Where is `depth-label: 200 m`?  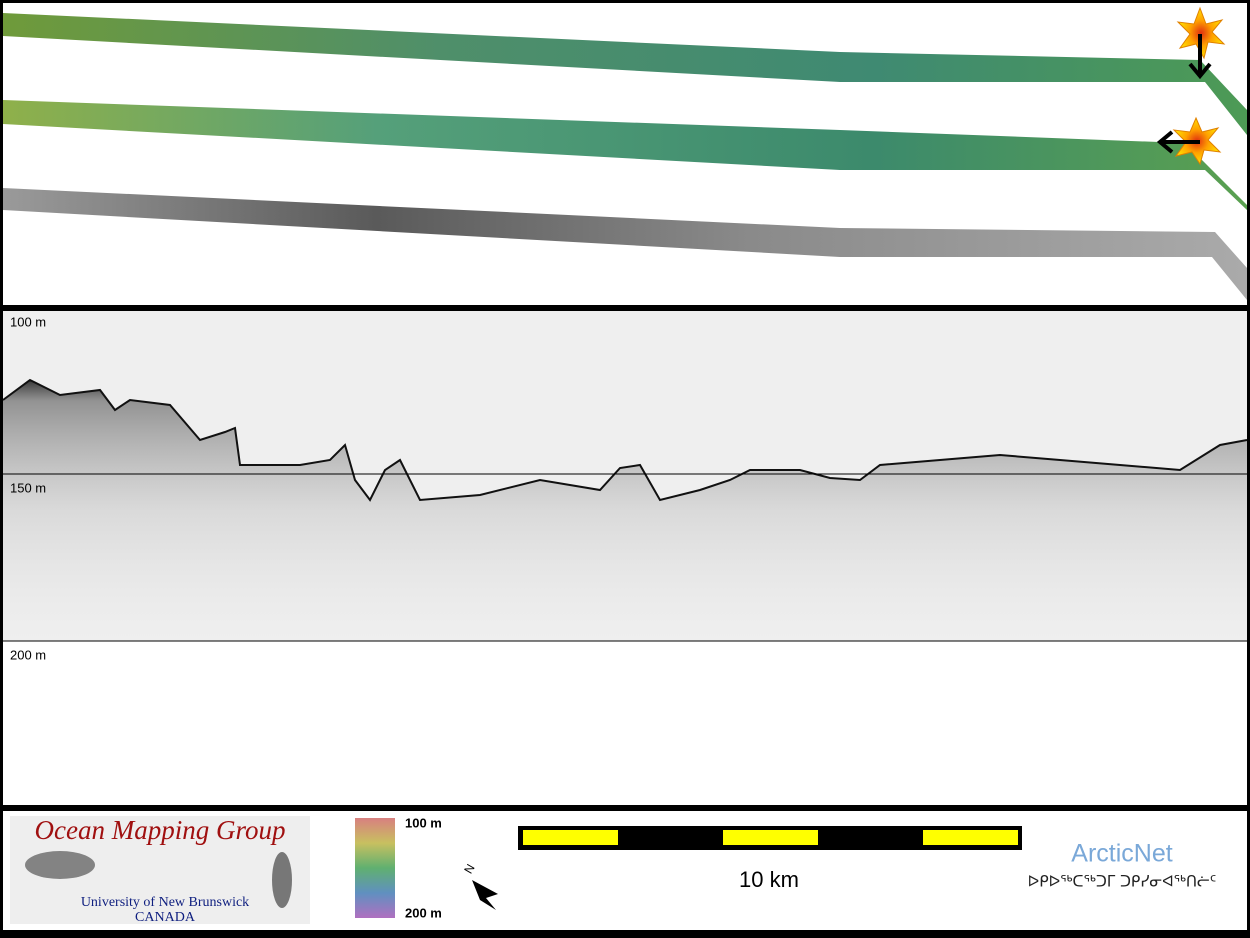 depth-label: 200 m is located at coordinates (28, 654).